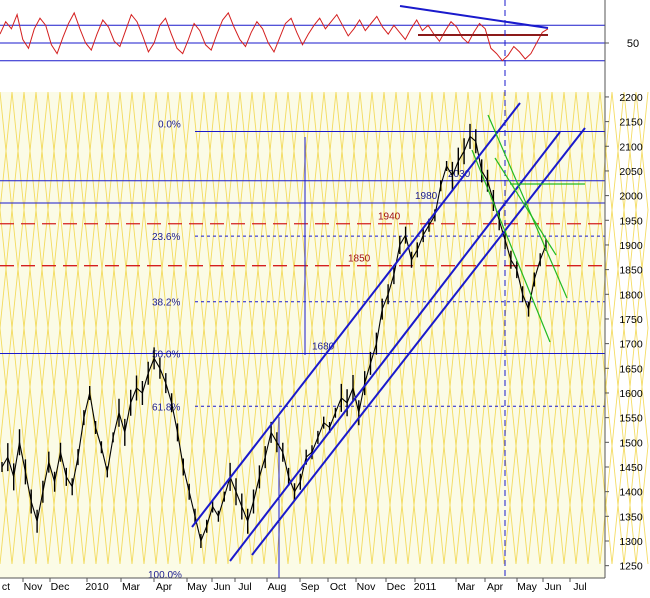 This screenshot has height=598, width=650. I want to click on x-tick-label-13: Dec, so click(396, 587).